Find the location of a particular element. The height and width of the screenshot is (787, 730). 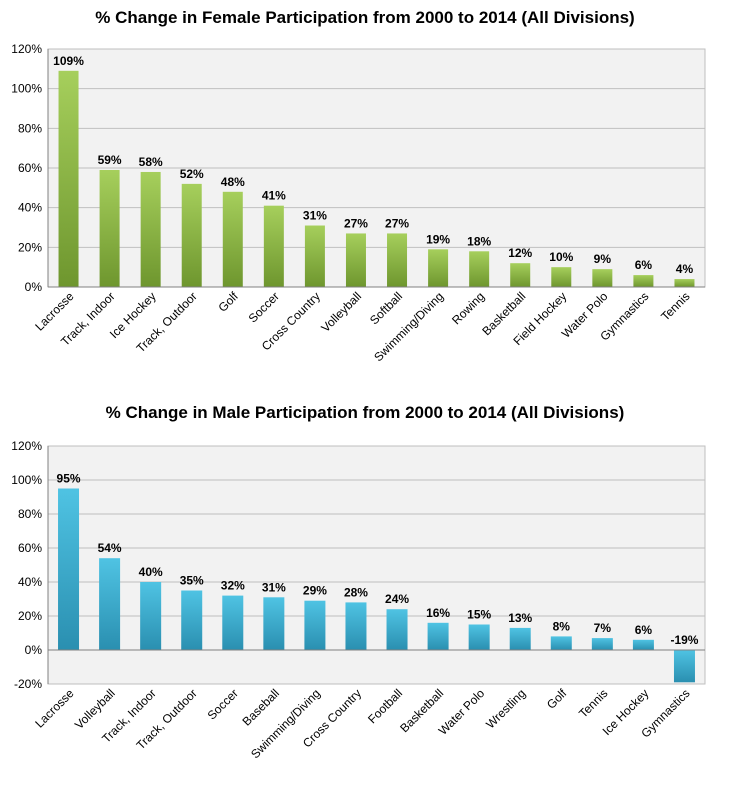

data-label: 52% is located at coordinates (192, 174).